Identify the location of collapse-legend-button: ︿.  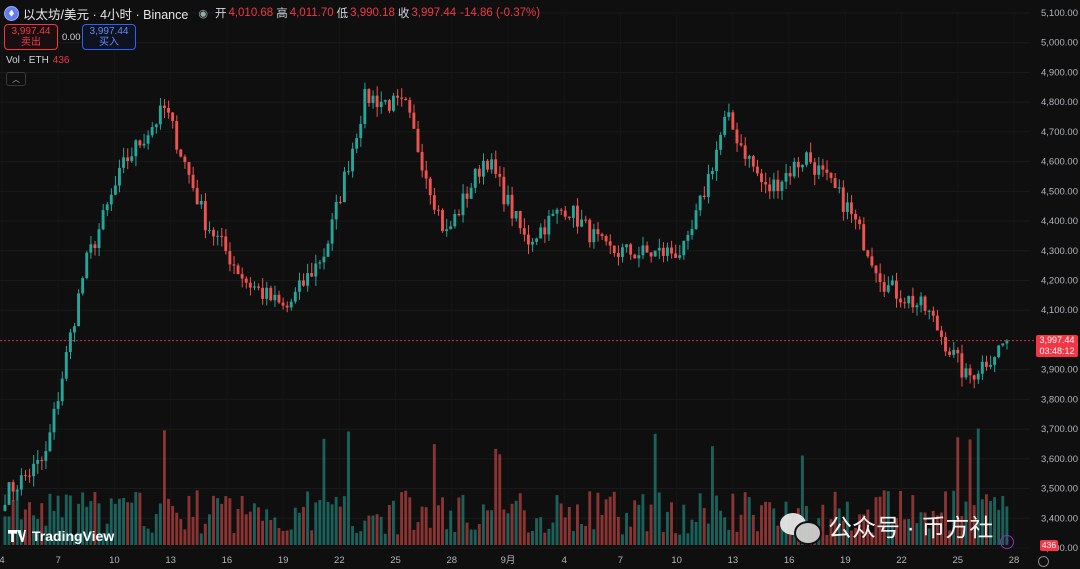
(16, 79).